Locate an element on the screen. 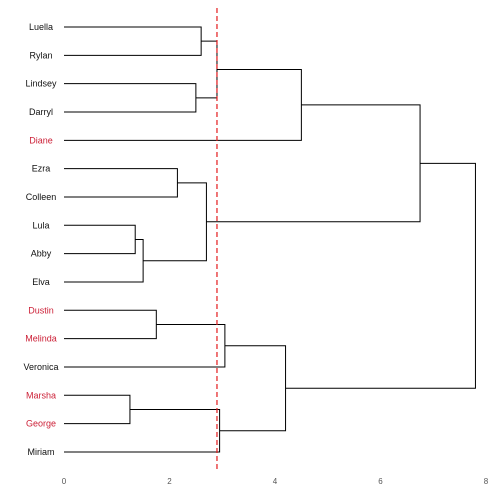 Image resolution: width=504 pixels, height=504 pixels. leaf-label: Veronica is located at coordinates (40, 367).